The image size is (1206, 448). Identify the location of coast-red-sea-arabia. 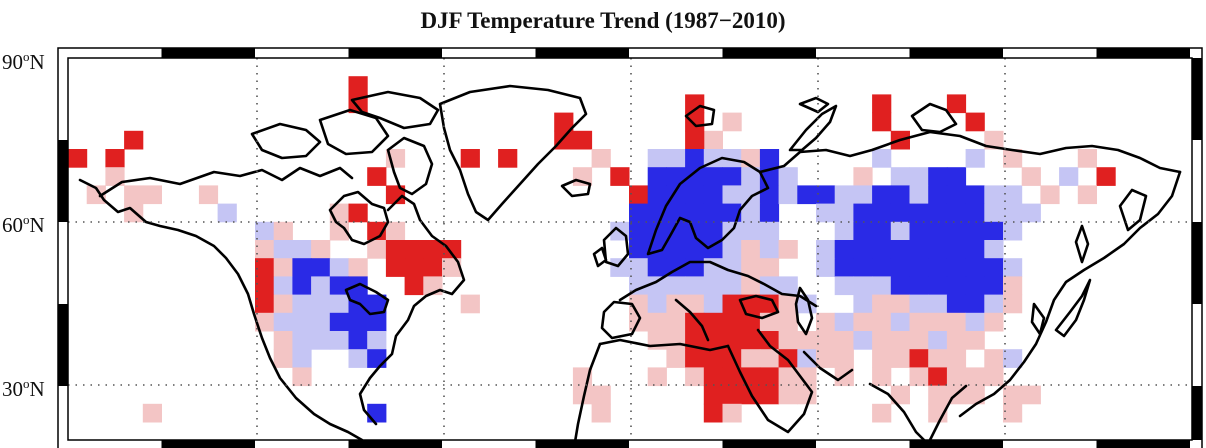
(770, 381).